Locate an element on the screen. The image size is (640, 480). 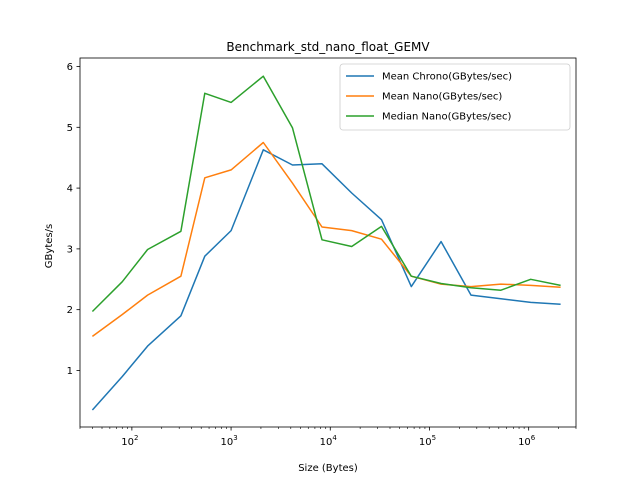
x-axis-ticks: 10² 10³ 10⁴ 10⁵ 10⁶ is located at coordinates (328, 437).